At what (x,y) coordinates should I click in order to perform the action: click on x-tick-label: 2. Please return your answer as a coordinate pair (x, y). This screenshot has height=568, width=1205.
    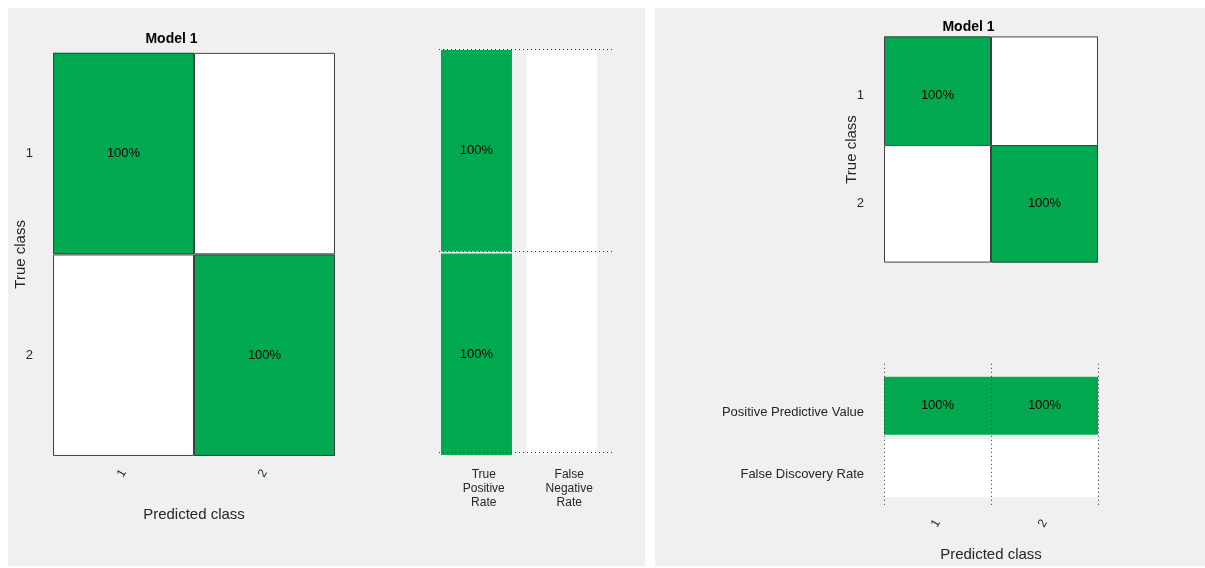
    Looking at the image, I should click on (262, 473).